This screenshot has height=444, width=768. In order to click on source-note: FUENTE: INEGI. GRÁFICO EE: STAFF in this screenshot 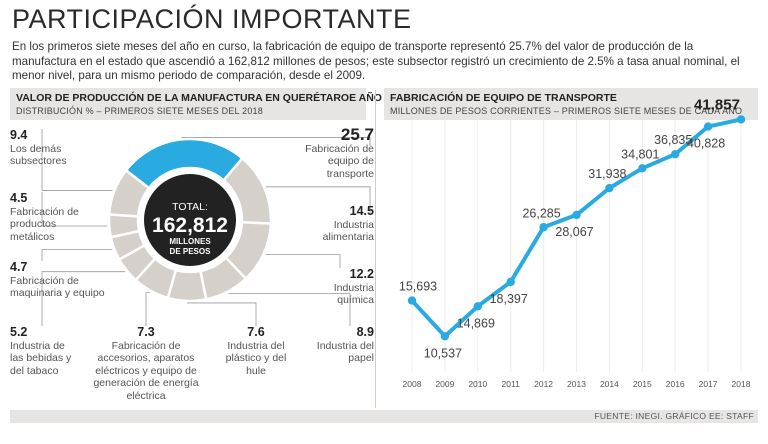, I will do `click(674, 416)`.